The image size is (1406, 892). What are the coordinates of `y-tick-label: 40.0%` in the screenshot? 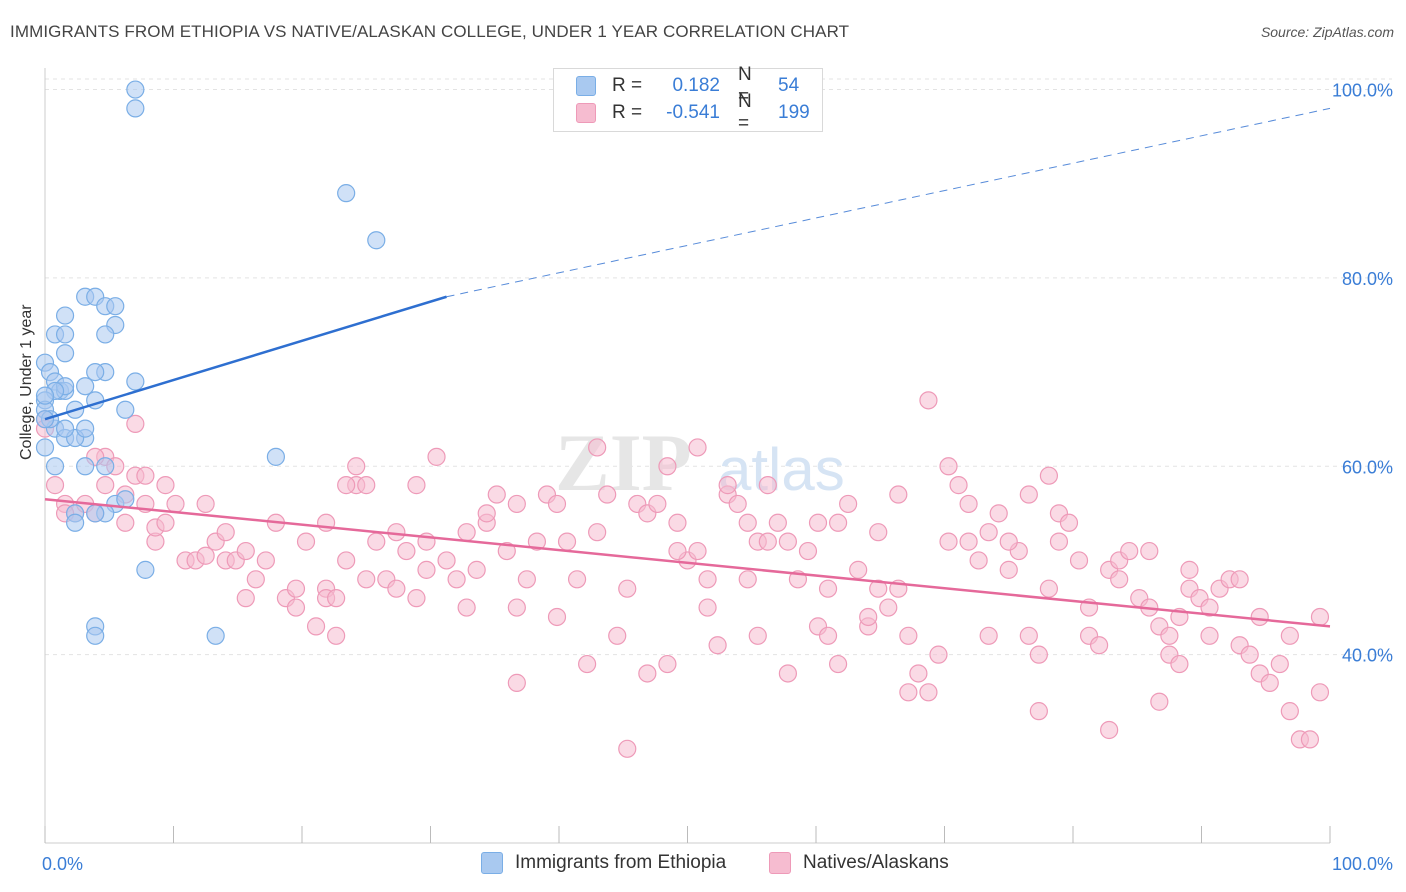 It's located at (1367, 656).